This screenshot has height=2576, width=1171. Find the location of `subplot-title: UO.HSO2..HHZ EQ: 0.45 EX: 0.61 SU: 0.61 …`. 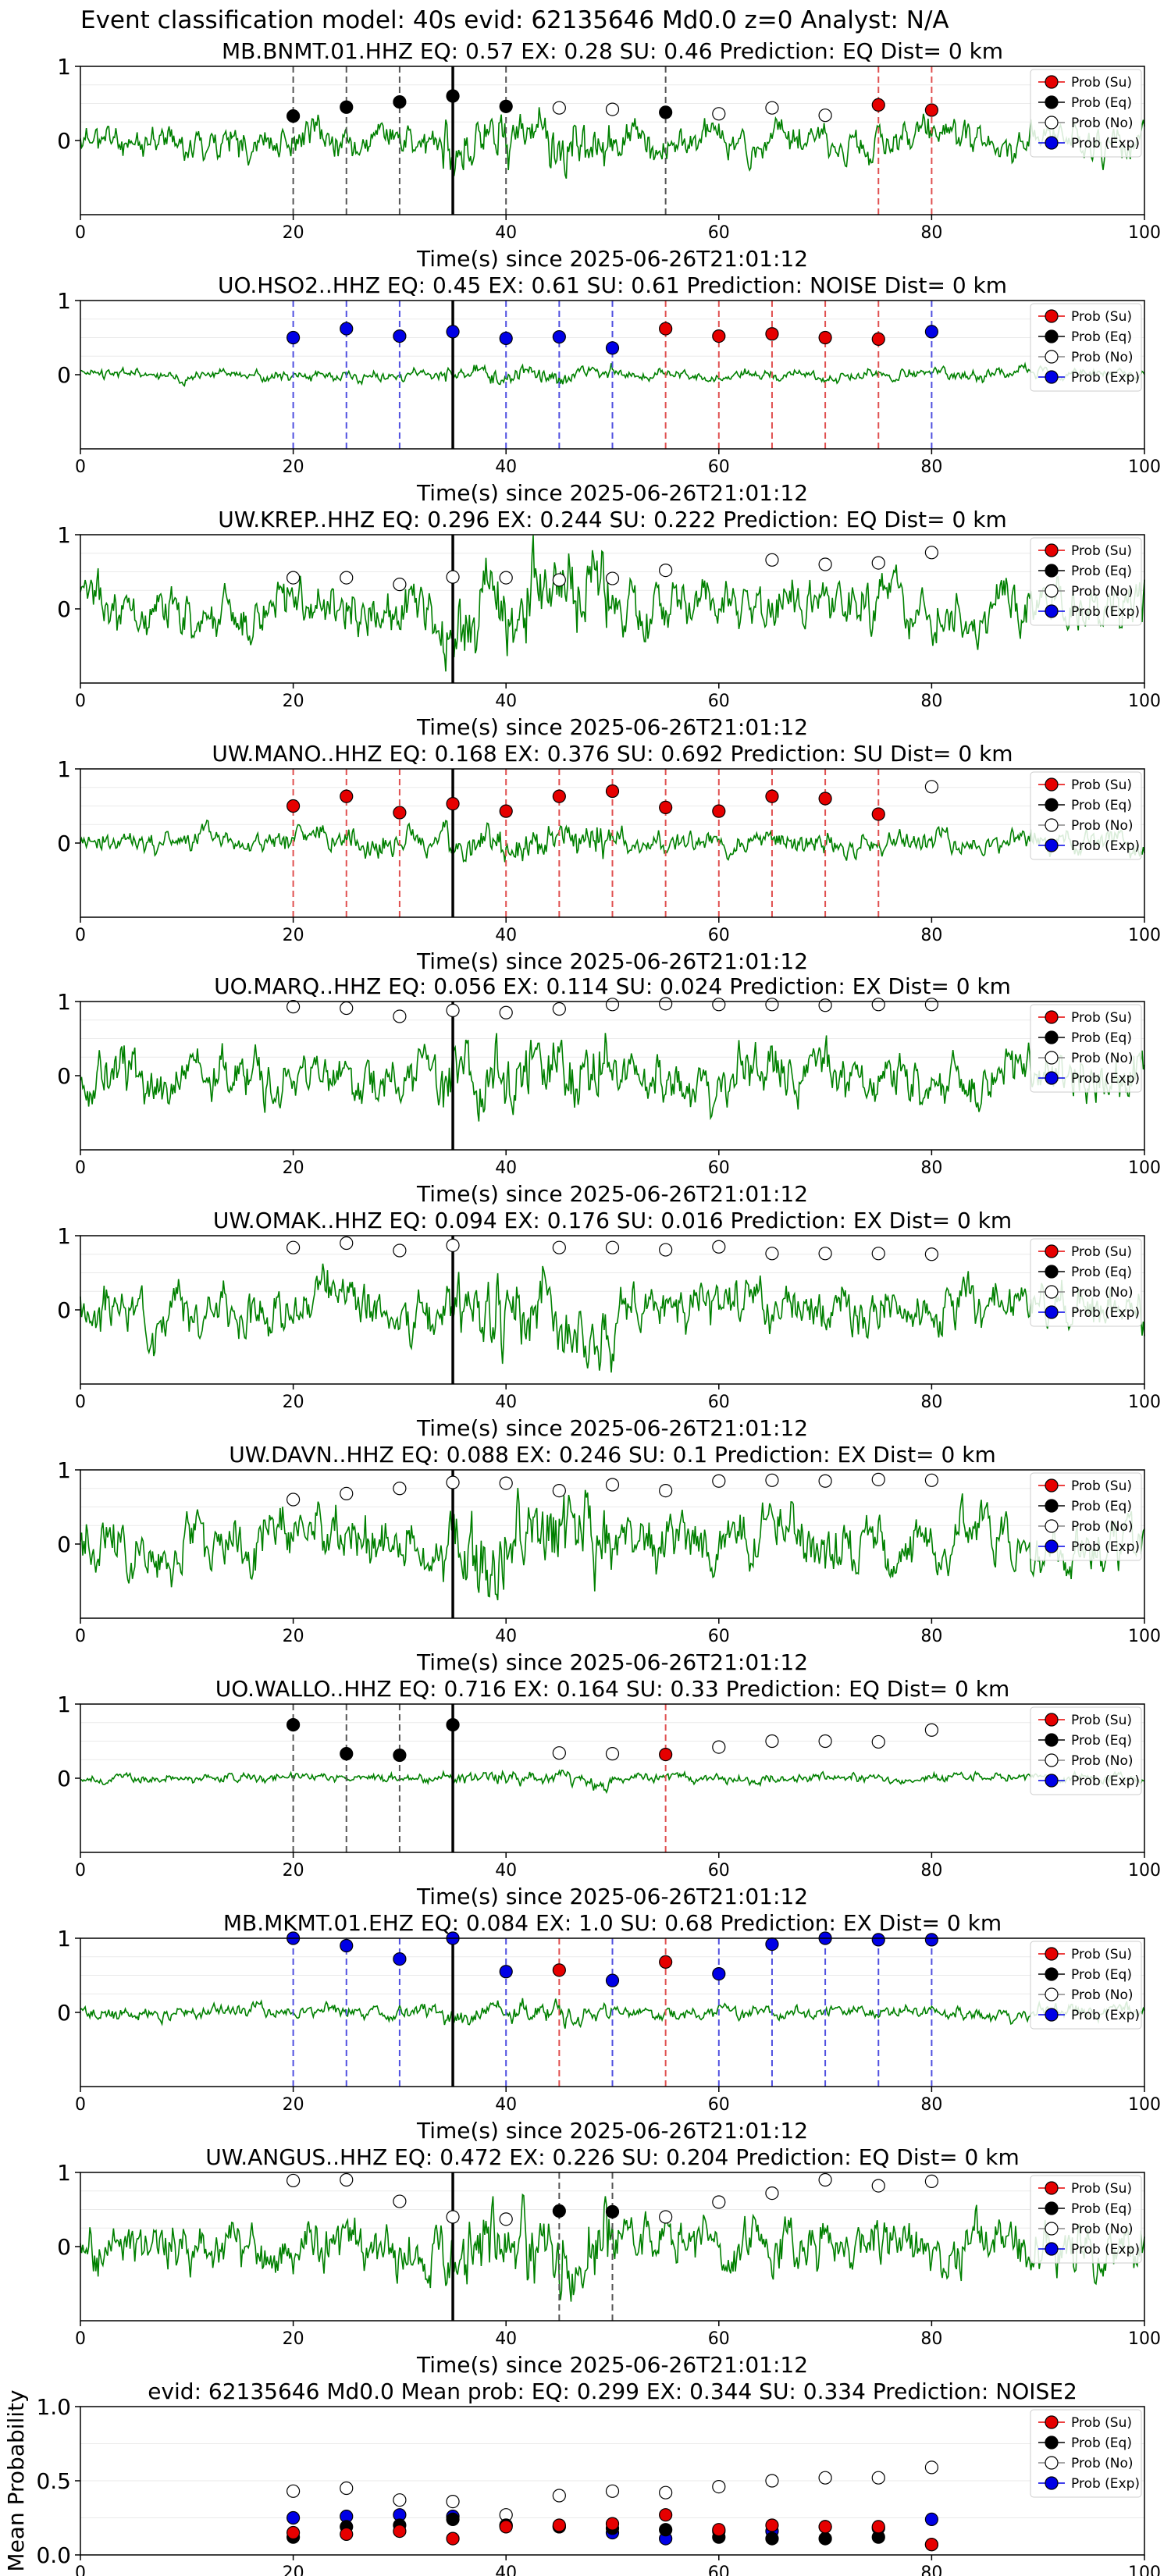

subplot-title: UO.HSO2..HHZ EQ: 0.45 EX: 0.61 SU: 0.61 … is located at coordinates (612, 285).